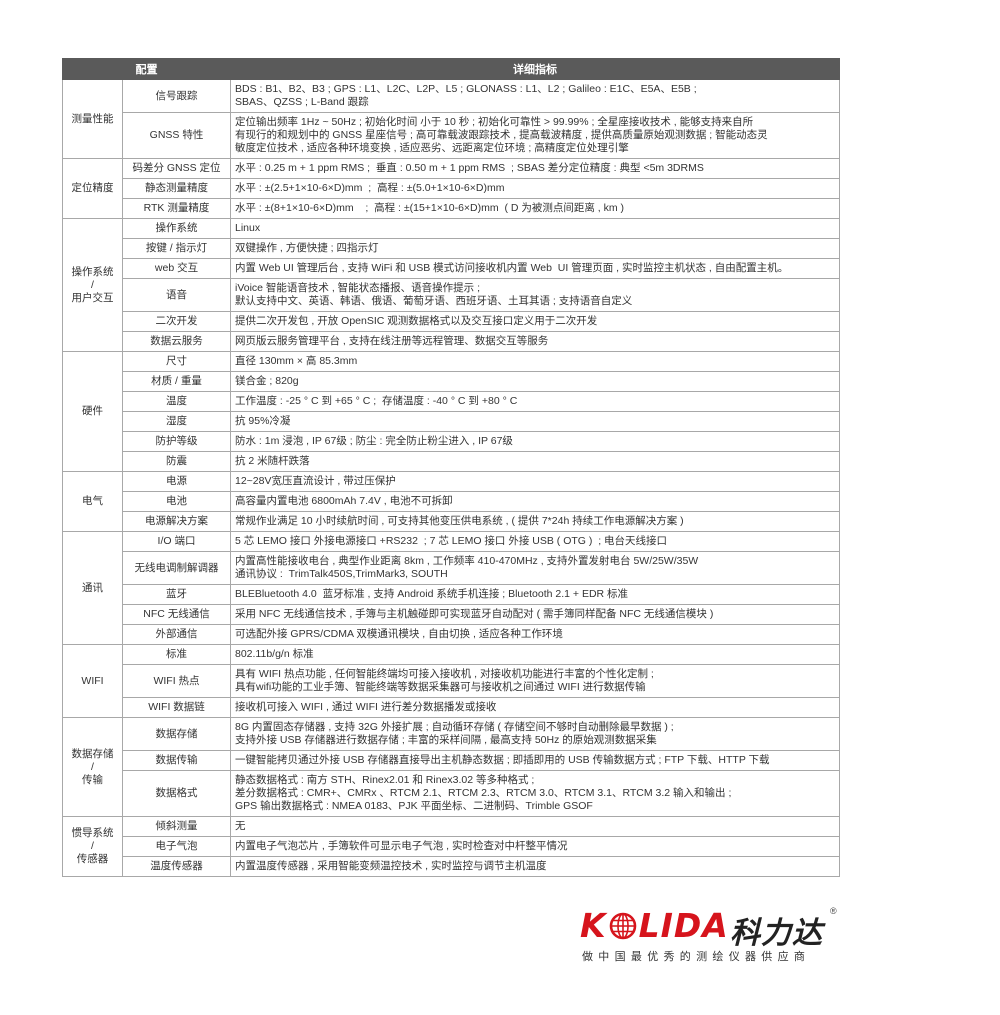  I want to click on table-row: 电子气泡 内置电子气泡芯片 , 手簿软件可显示电子气泡 , 实时检查对中杆整平情况, so click(451, 846).